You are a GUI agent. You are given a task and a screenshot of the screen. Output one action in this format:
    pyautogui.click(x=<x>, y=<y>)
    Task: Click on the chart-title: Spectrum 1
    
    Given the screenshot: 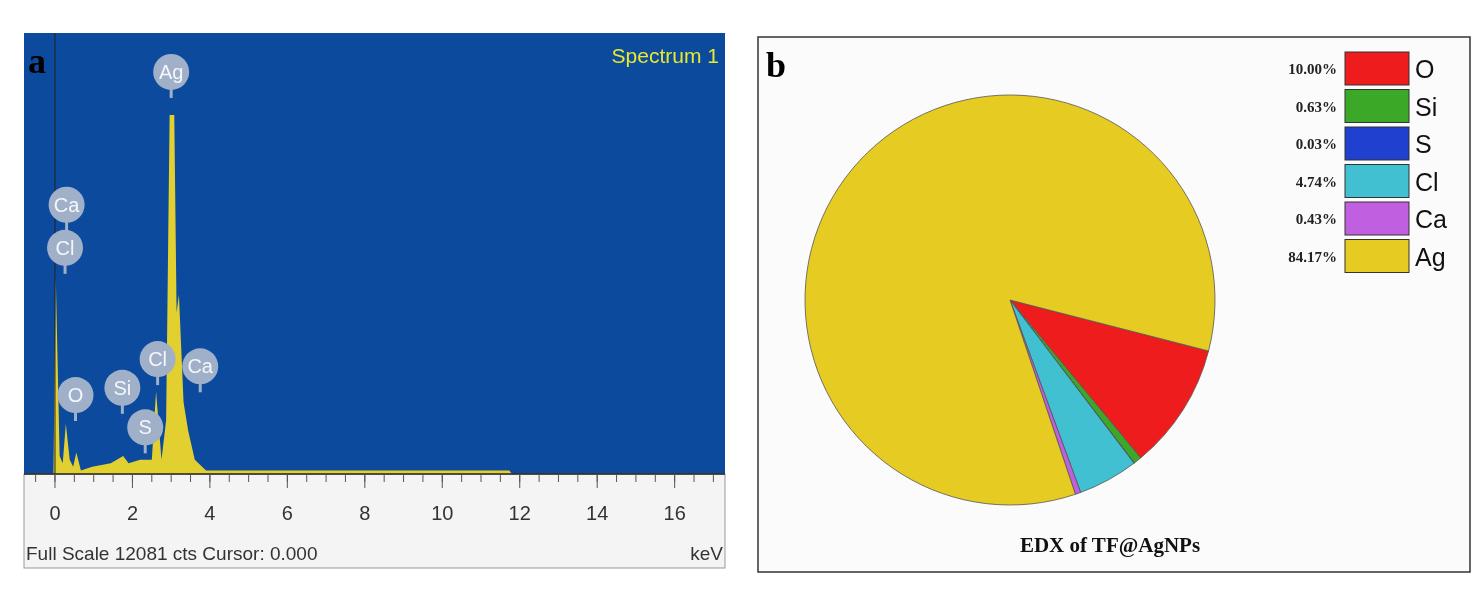 What is the action you would take?
    pyautogui.click(x=665, y=55)
    